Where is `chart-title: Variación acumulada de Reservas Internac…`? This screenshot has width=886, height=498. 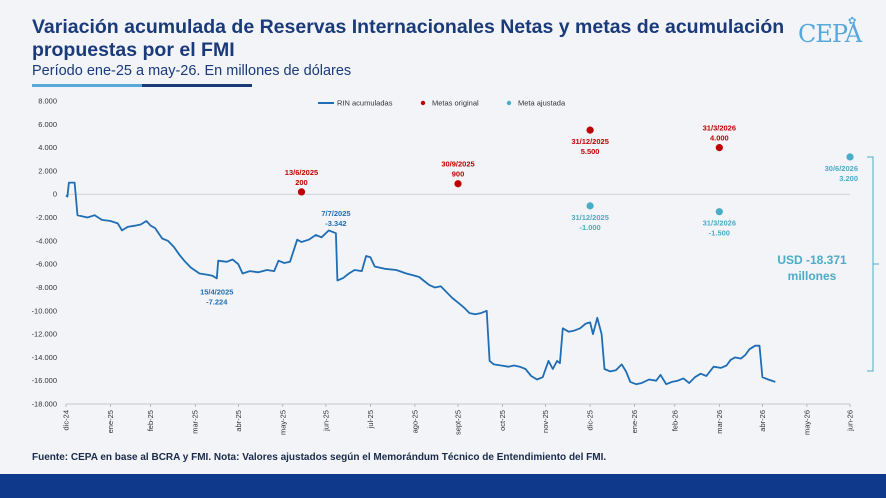
chart-title: Variación acumulada de Reservas Internac… is located at coordinates (408, 38).